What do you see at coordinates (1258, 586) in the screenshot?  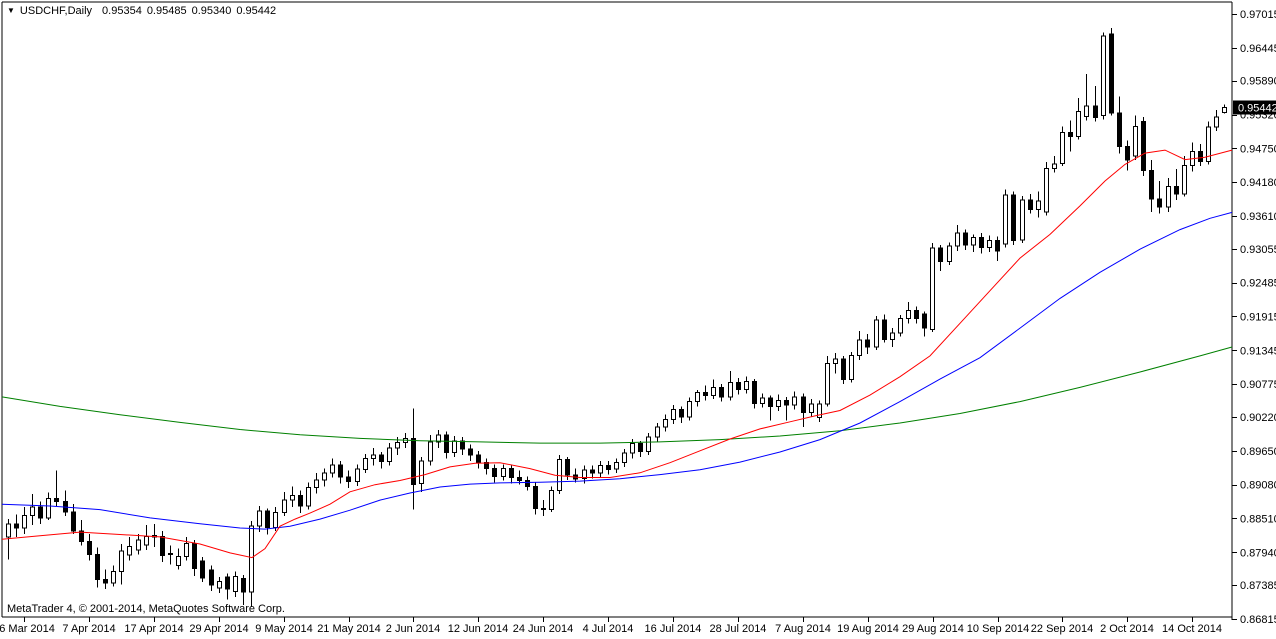 I see `price-axis-label: 0.87385` at bounding box center [1258, 586].